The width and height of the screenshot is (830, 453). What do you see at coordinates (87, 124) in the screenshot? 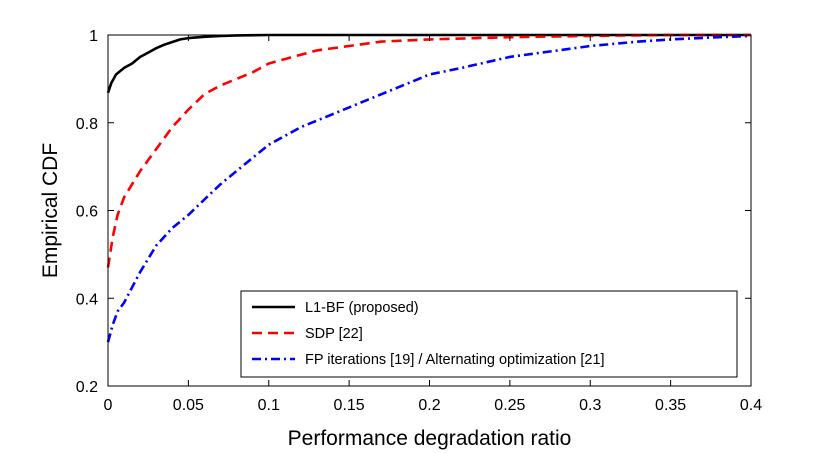
I see `y-tick-label: 0.8` at bounding box center [87, 124].